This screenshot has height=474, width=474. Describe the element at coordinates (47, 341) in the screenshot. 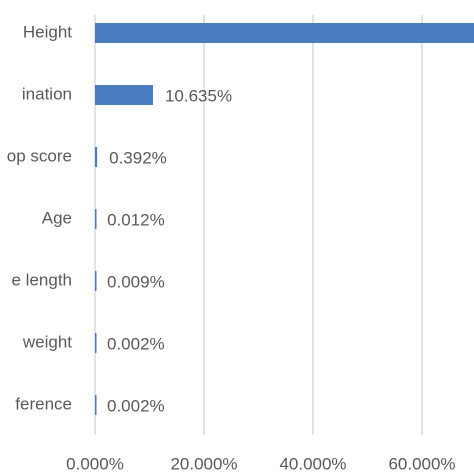

I see `y-tick-label: weight` at that location.